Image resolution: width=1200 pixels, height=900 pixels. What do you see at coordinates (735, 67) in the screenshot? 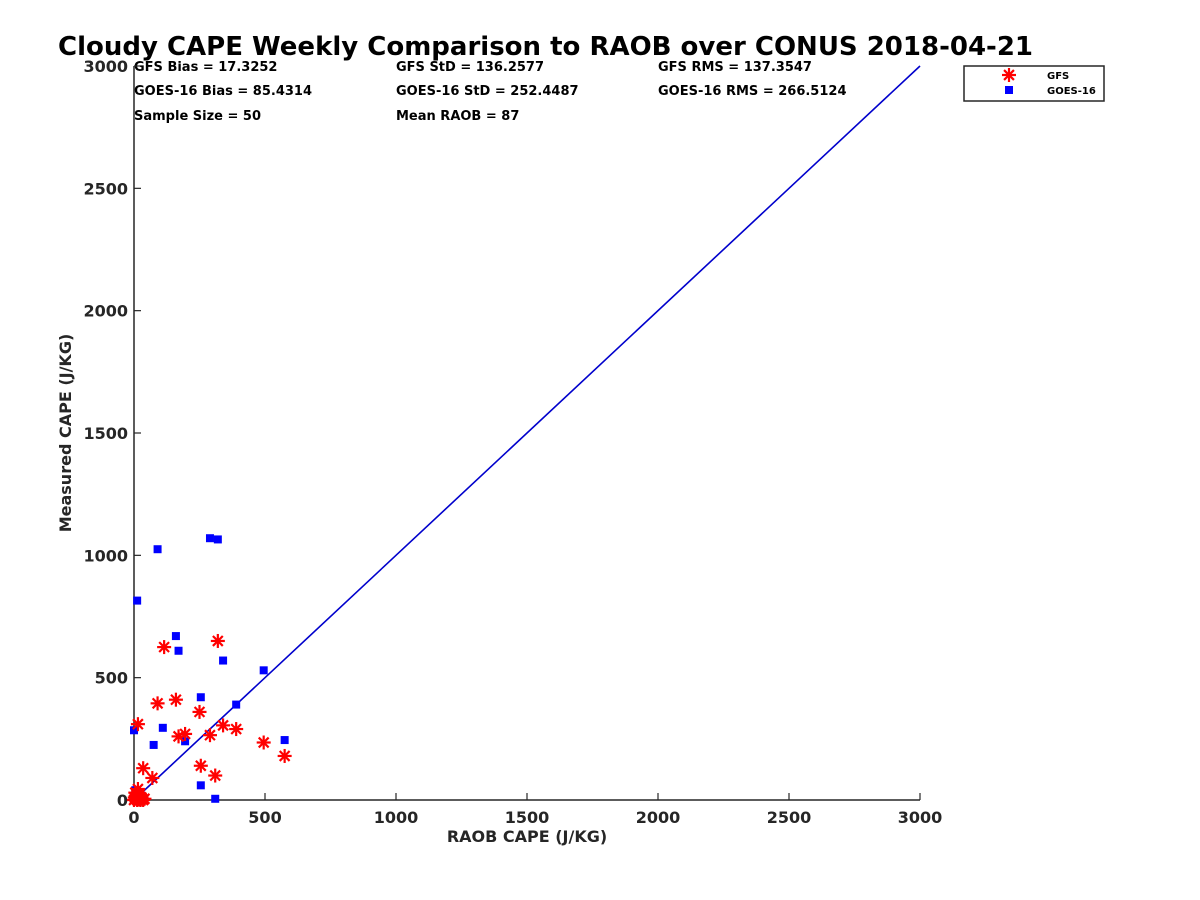
I see `stat-gfs-rms: GFS RMS = 137.3547` at bounding box center [735, 67].